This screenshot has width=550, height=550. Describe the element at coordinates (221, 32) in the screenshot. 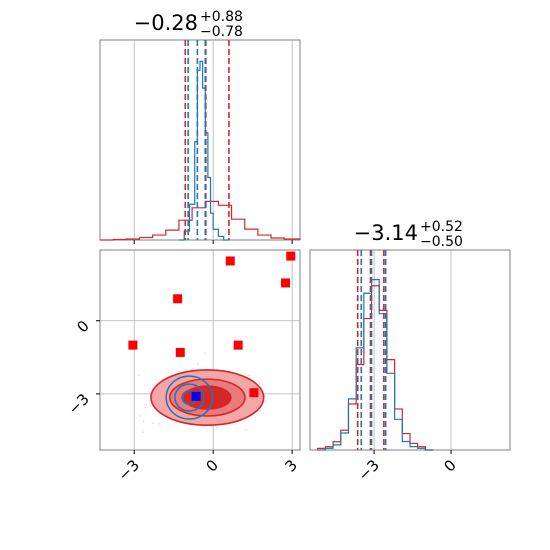

I see `title-param1-lower: −0.78` at that location.